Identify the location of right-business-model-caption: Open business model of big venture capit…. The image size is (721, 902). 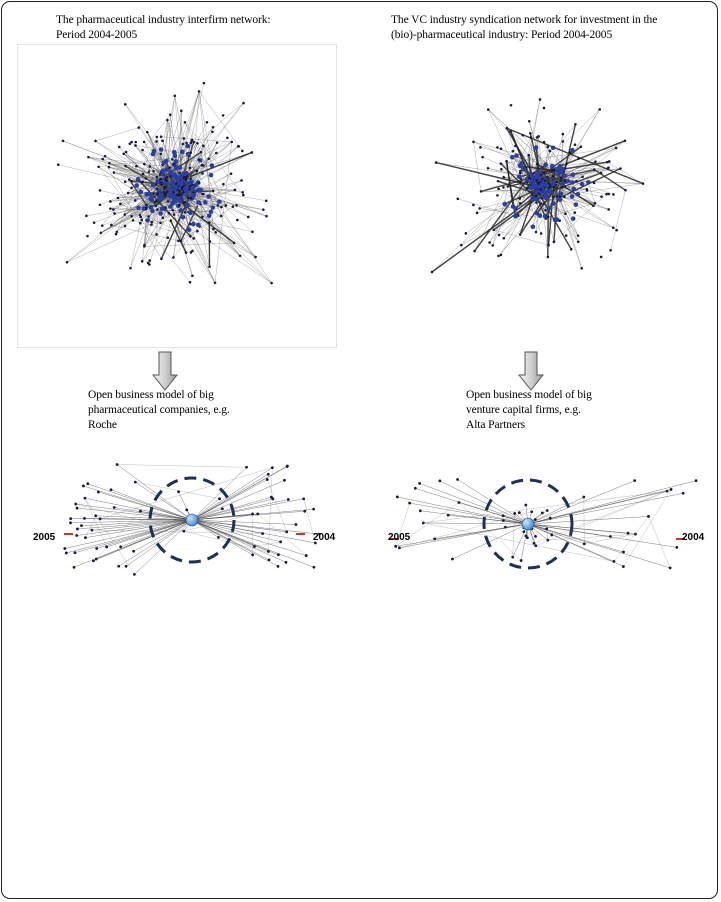
(529, 410).